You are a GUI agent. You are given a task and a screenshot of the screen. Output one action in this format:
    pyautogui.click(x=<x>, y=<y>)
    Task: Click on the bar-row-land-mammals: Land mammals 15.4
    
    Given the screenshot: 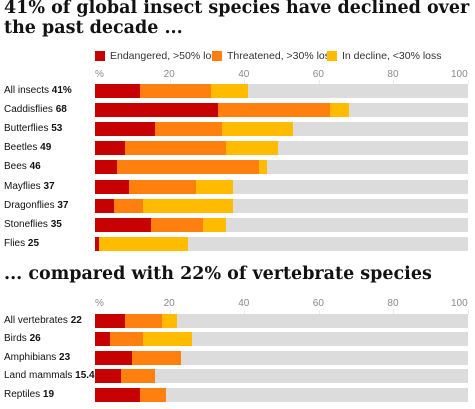 What is the action you would take?
    pyautogui.click(x=237, y=376)
    